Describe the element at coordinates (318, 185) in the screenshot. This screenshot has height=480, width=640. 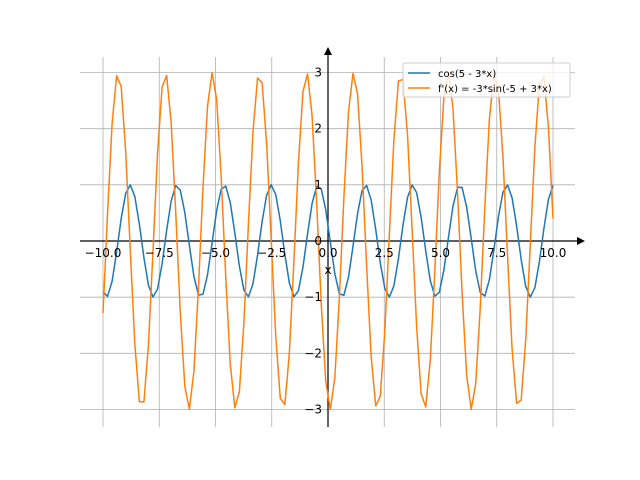
I see `y-tick-label: 1` at that location.